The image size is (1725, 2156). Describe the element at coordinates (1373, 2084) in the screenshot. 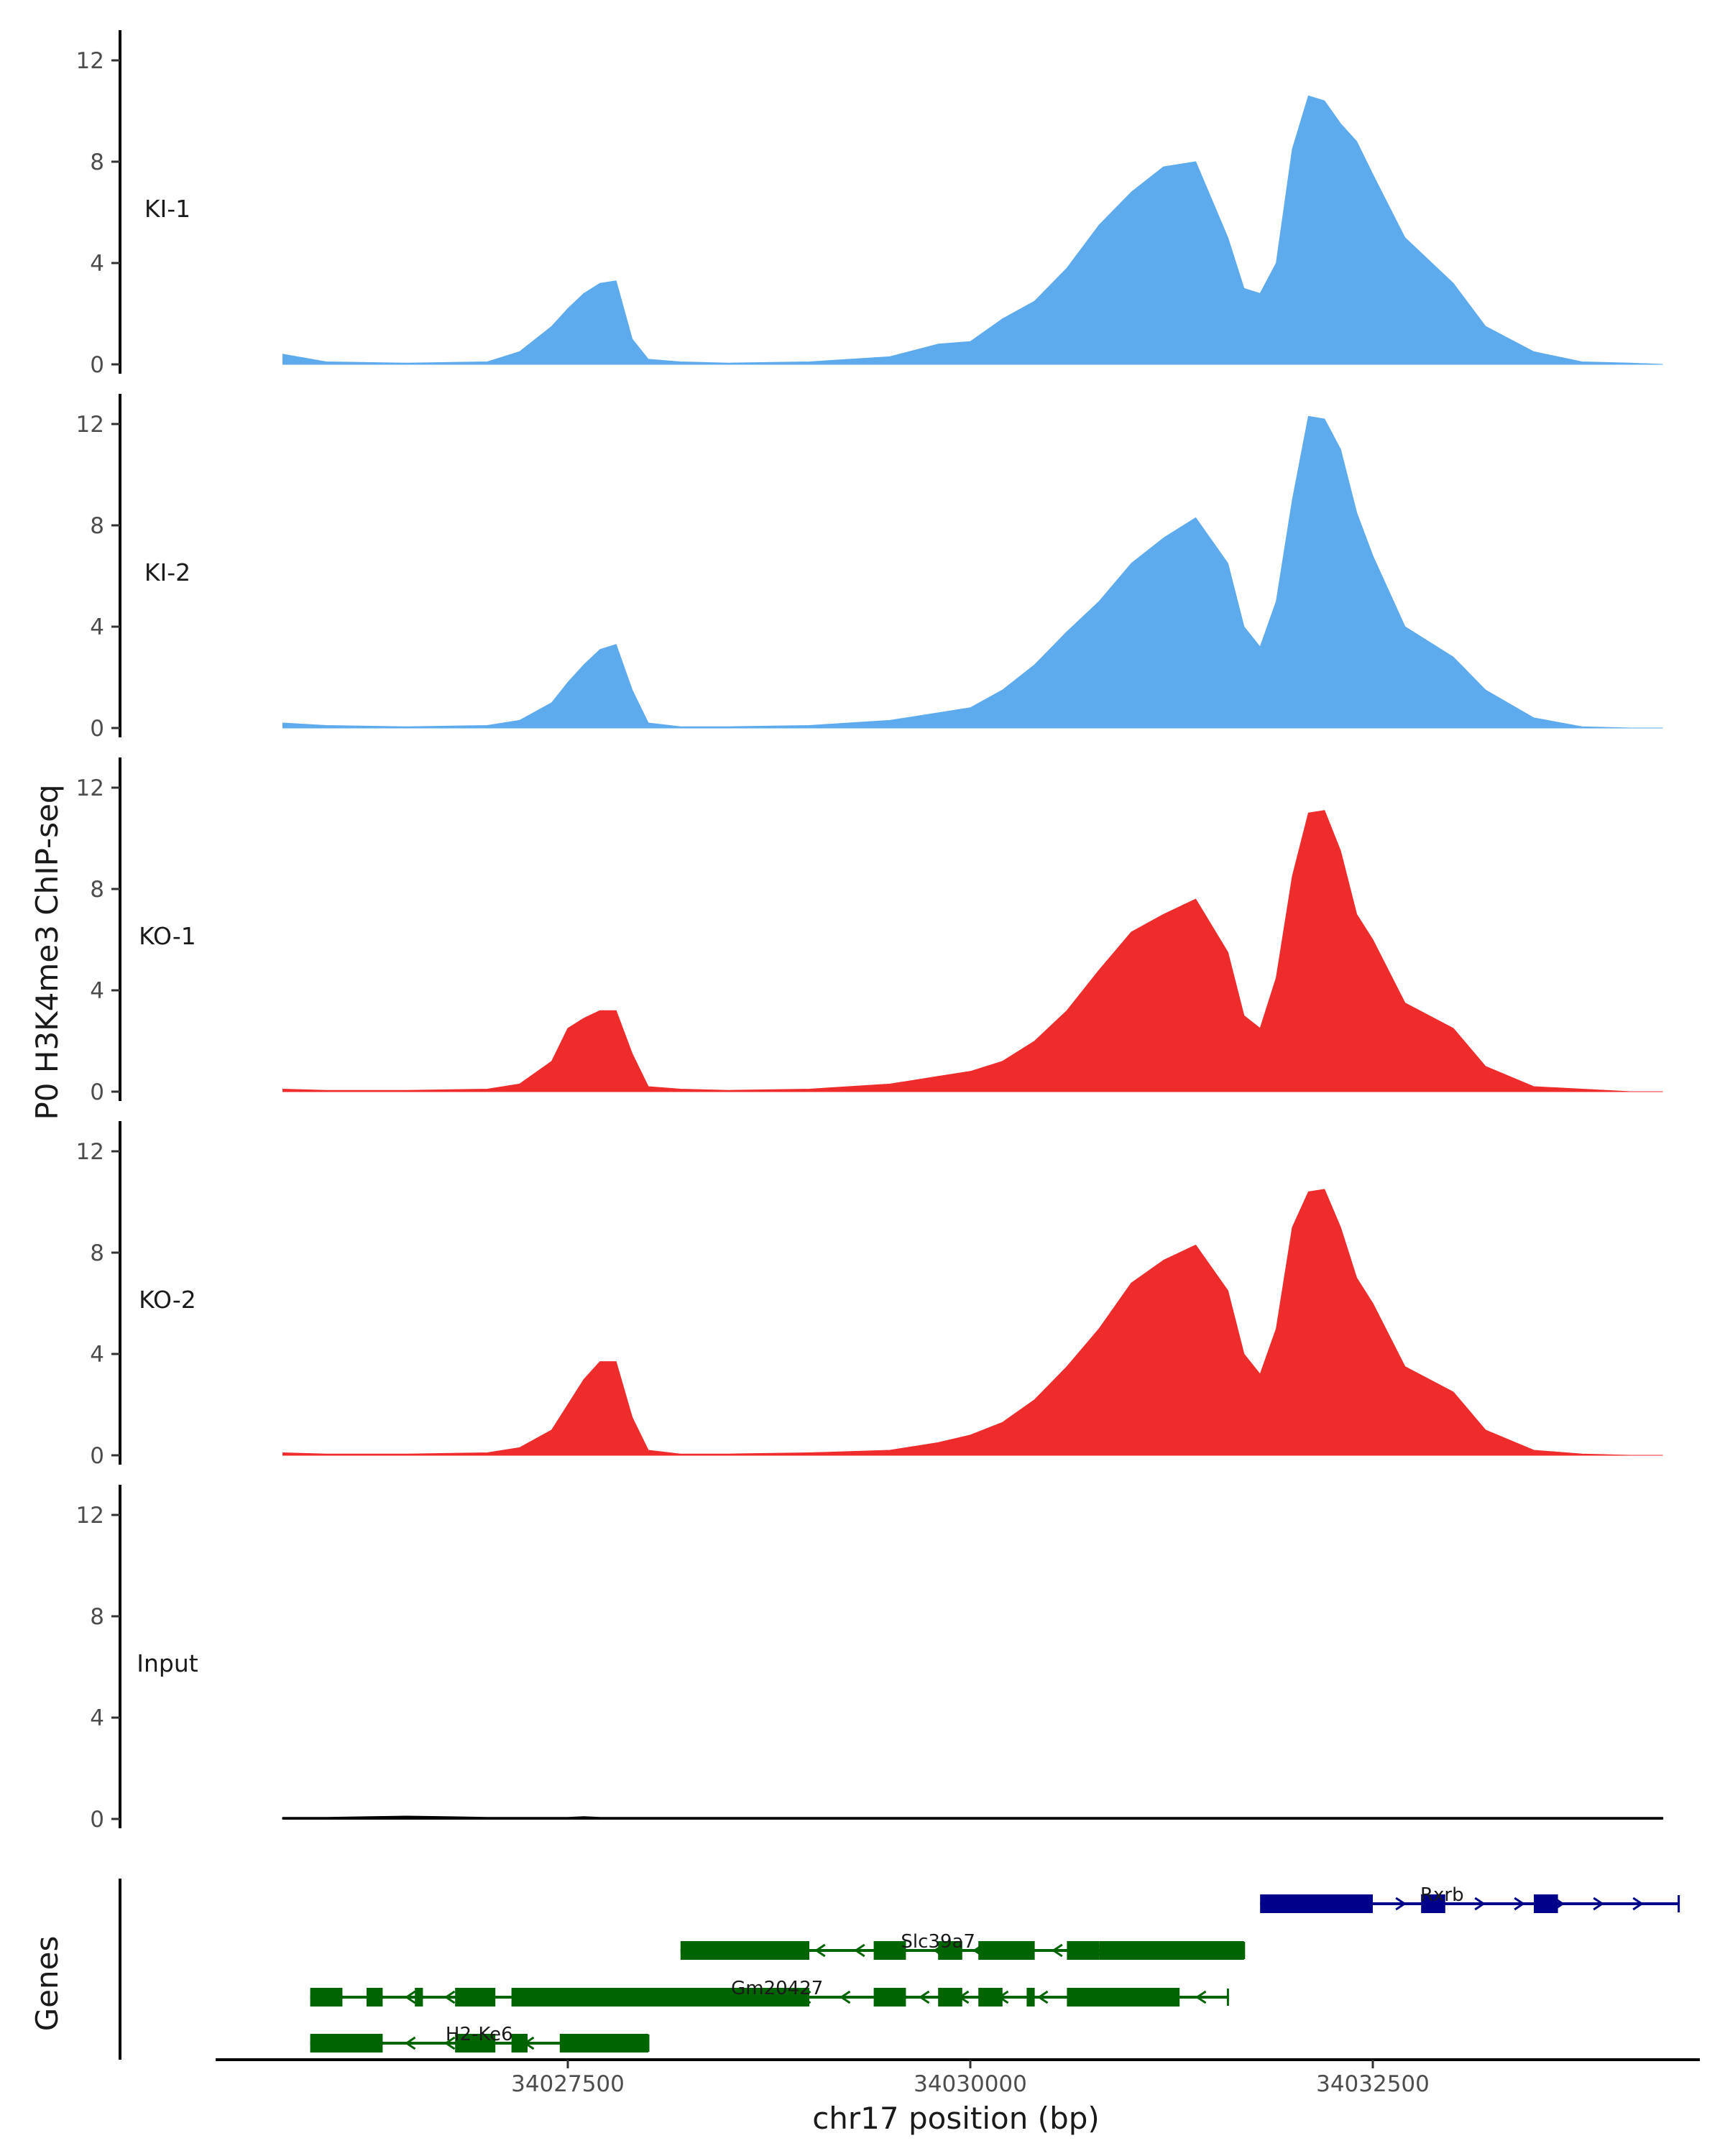

I see `x-tick-label: 34032500` at that location.